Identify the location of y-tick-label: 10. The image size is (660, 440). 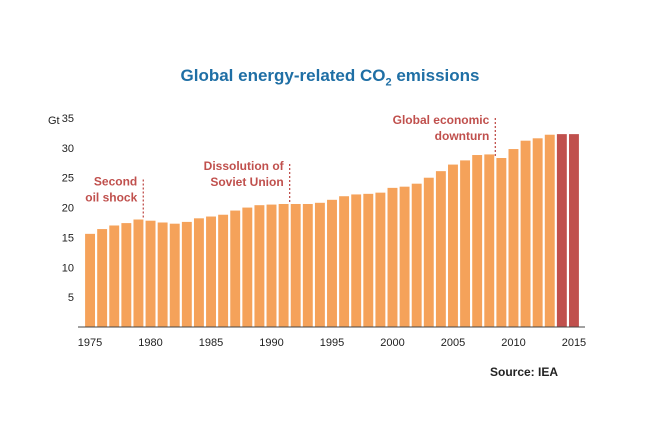
(68, 268).